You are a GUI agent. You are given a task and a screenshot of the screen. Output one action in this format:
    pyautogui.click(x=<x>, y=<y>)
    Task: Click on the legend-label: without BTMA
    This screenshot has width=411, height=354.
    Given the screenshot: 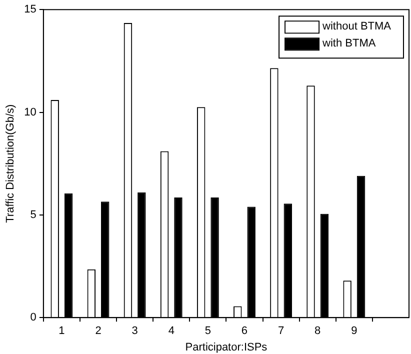 What is the action you would take?
    pyautogui.click(x=357, y=26)
    